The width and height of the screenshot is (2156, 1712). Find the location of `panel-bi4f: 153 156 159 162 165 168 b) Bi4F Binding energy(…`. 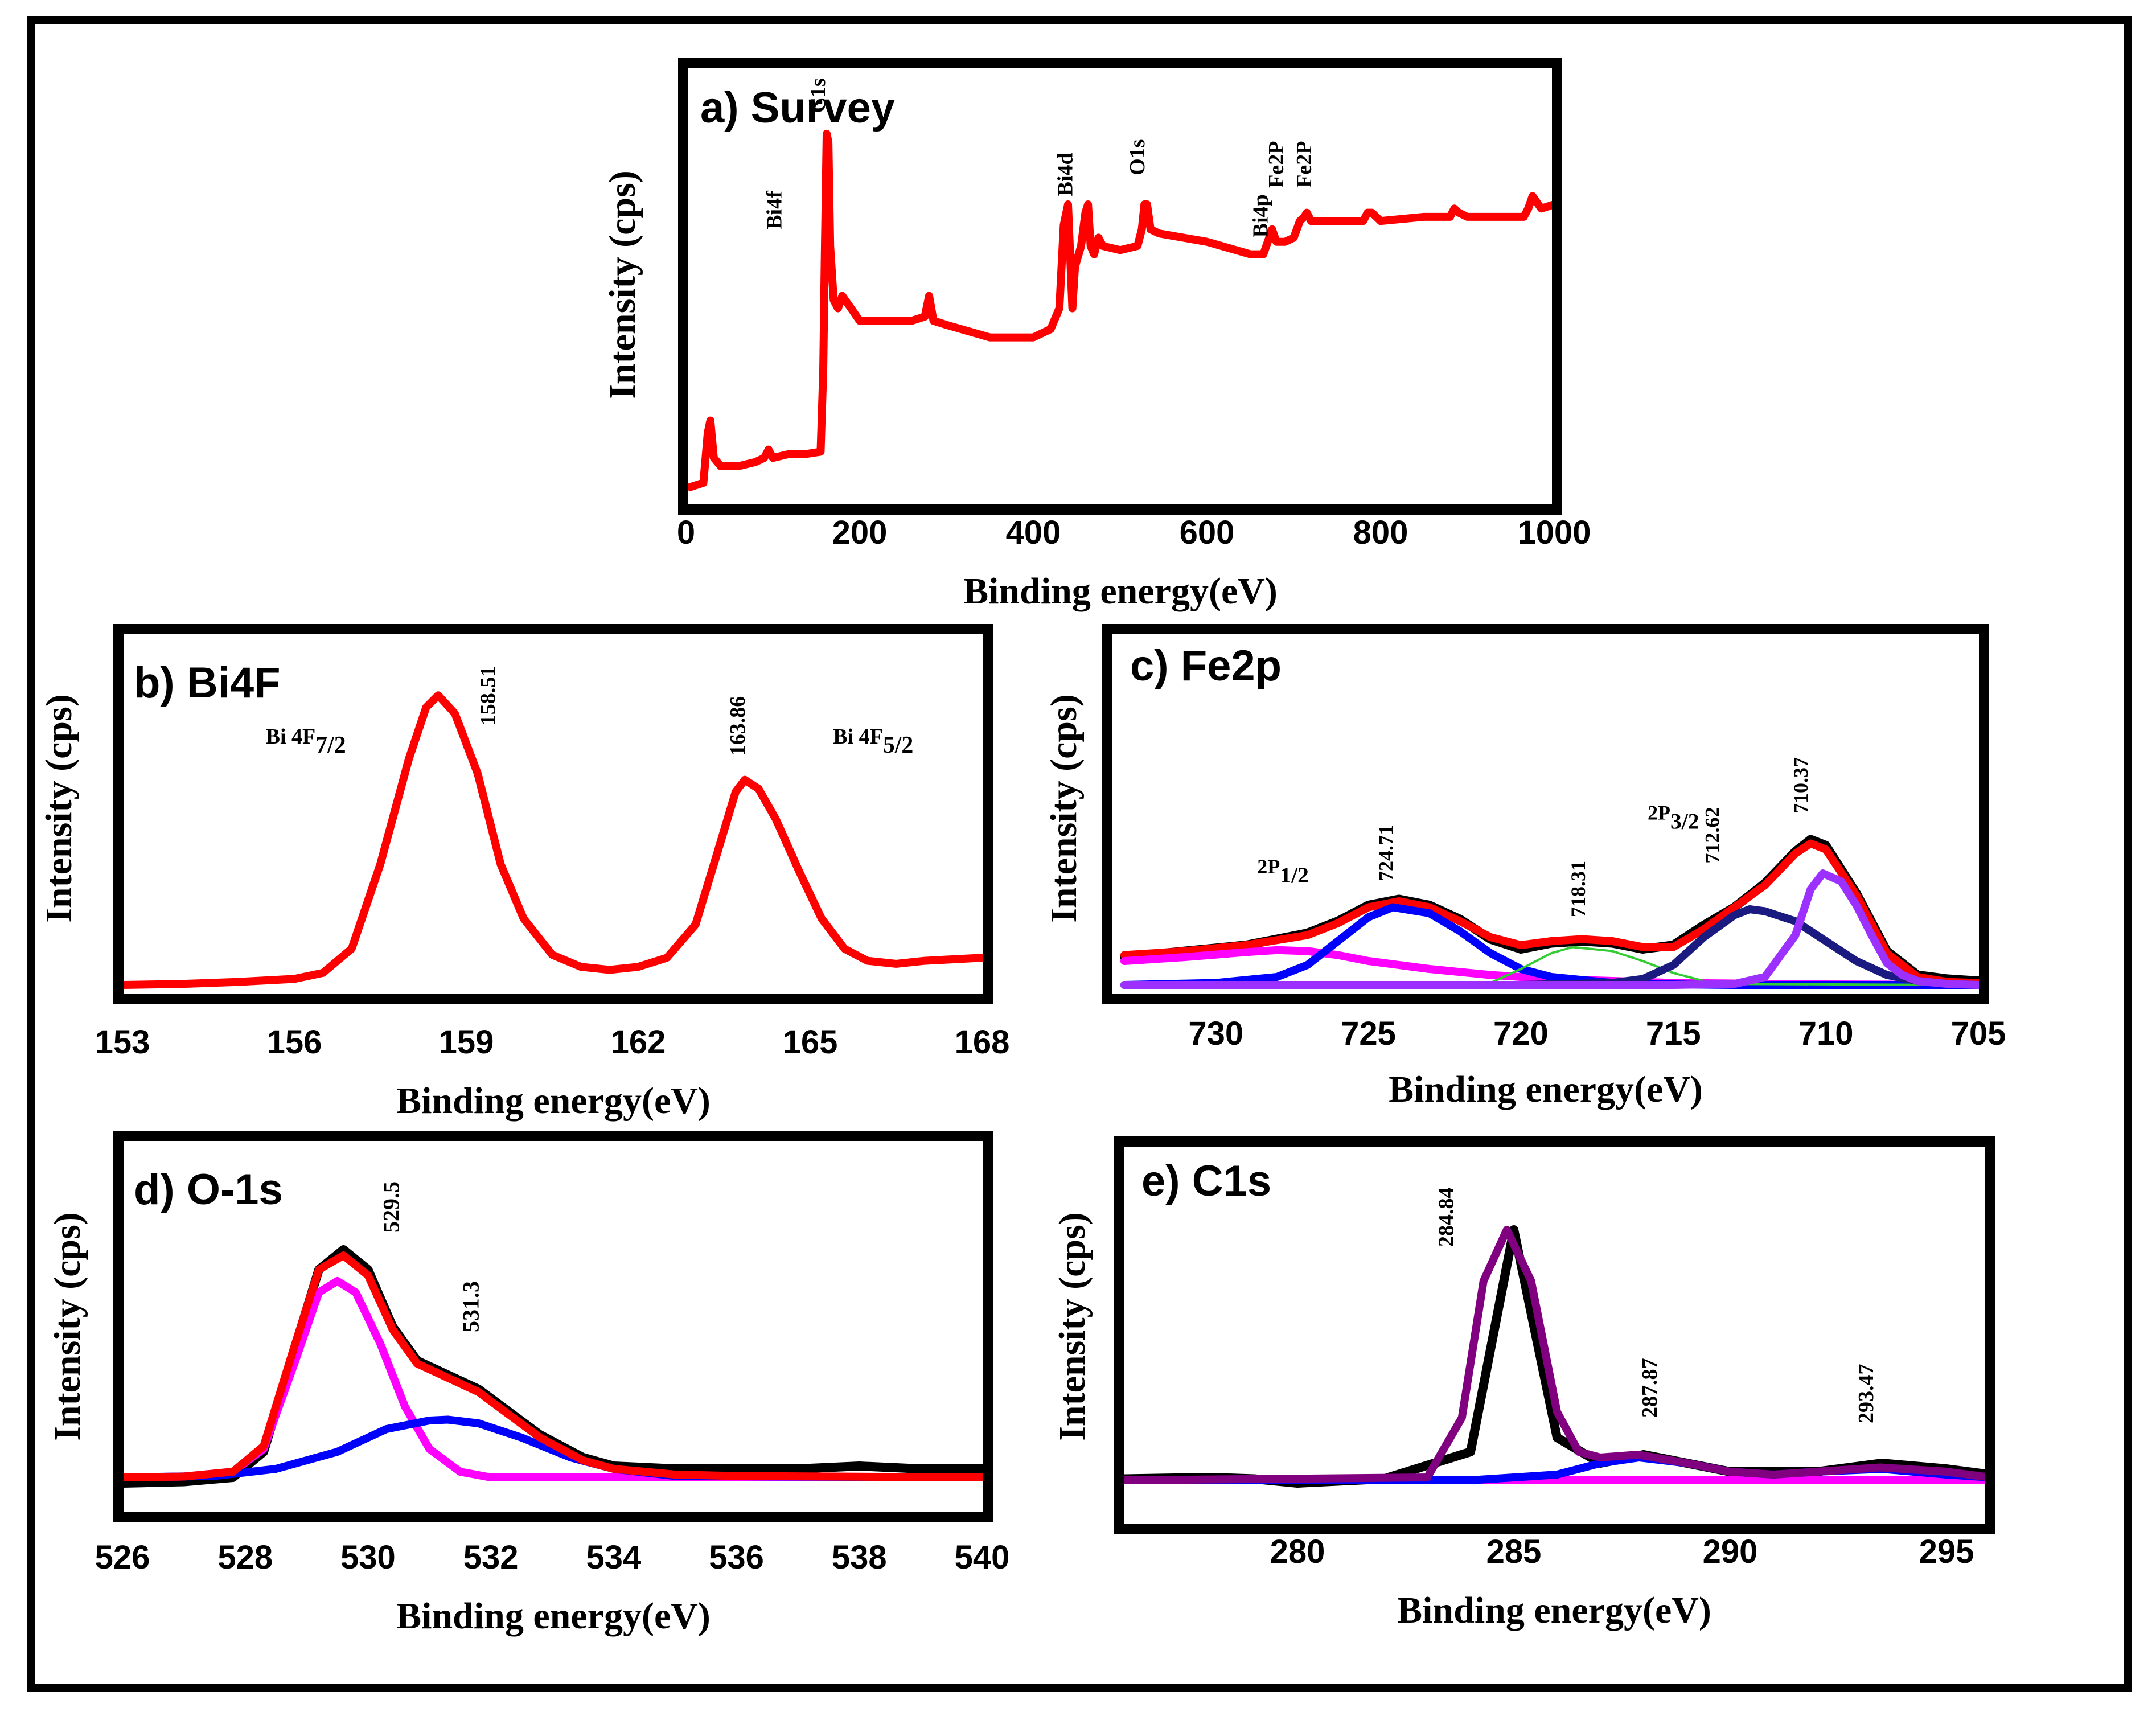

panel-bi4f: 153 156 159 162 165 168 b) Bi4F Binding energy(… is located at coordinates (524, 873).